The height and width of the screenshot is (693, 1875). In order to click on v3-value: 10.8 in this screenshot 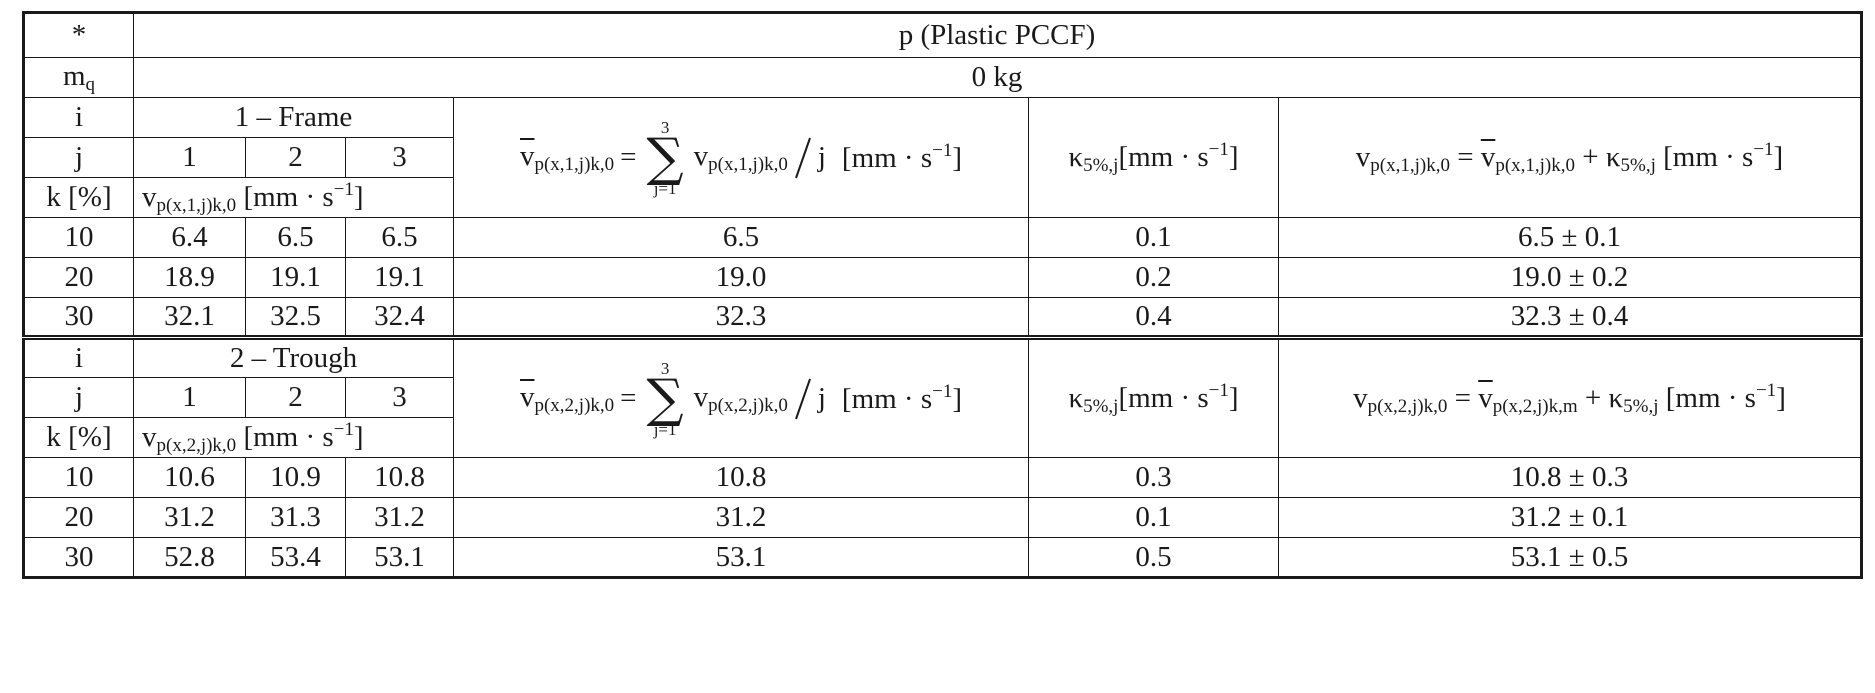, I will do `click(399, 477)`.